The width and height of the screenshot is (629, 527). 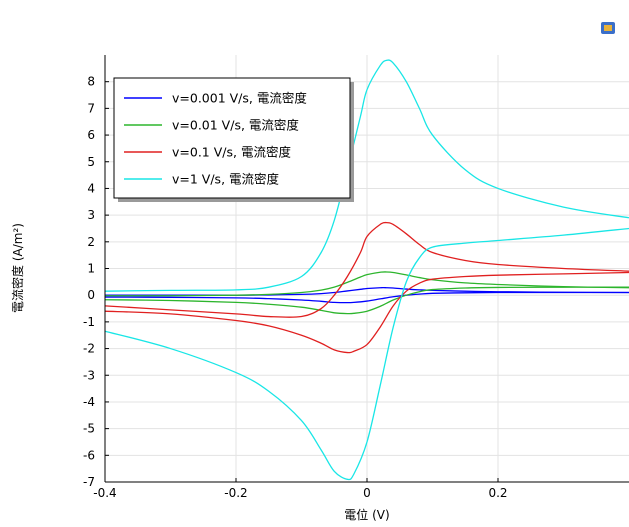 I want to click on y-tick-label: 3, so click(x=91, y=215).